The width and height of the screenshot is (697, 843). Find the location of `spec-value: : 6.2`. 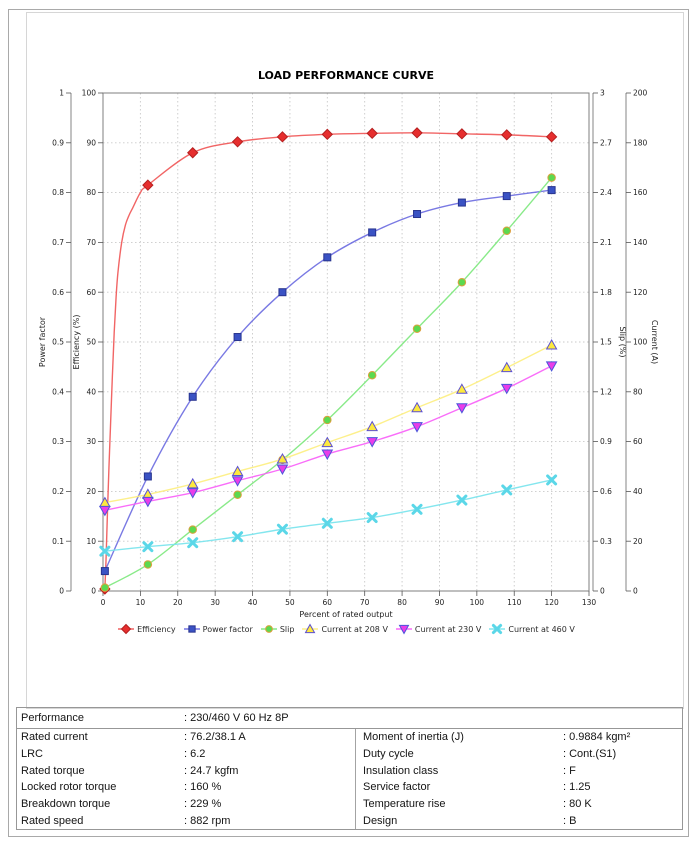

spec-value: : 6.2 is located at coordinates (195, 754).